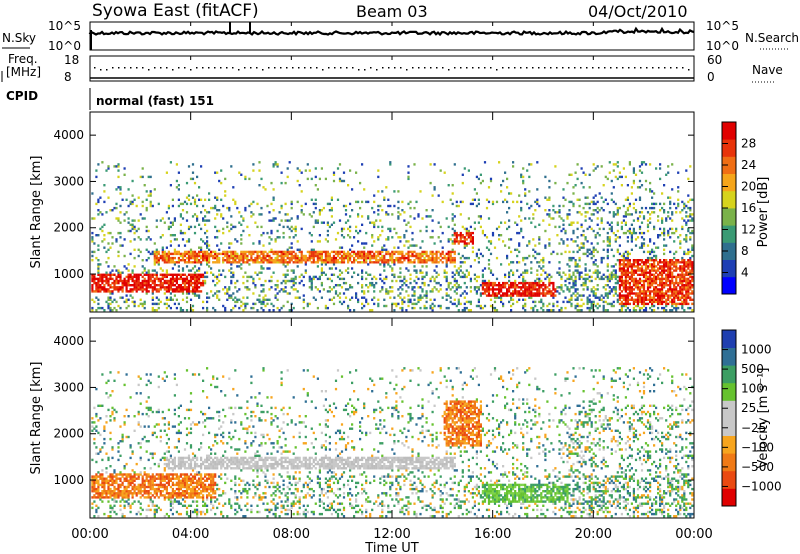 Image resolution: width=800 pixels, height=554 pixels. Describe the element at coordinates (722, 46) in the screenshot. I see `nsearch-tick-bottom: 10^0` at that location.